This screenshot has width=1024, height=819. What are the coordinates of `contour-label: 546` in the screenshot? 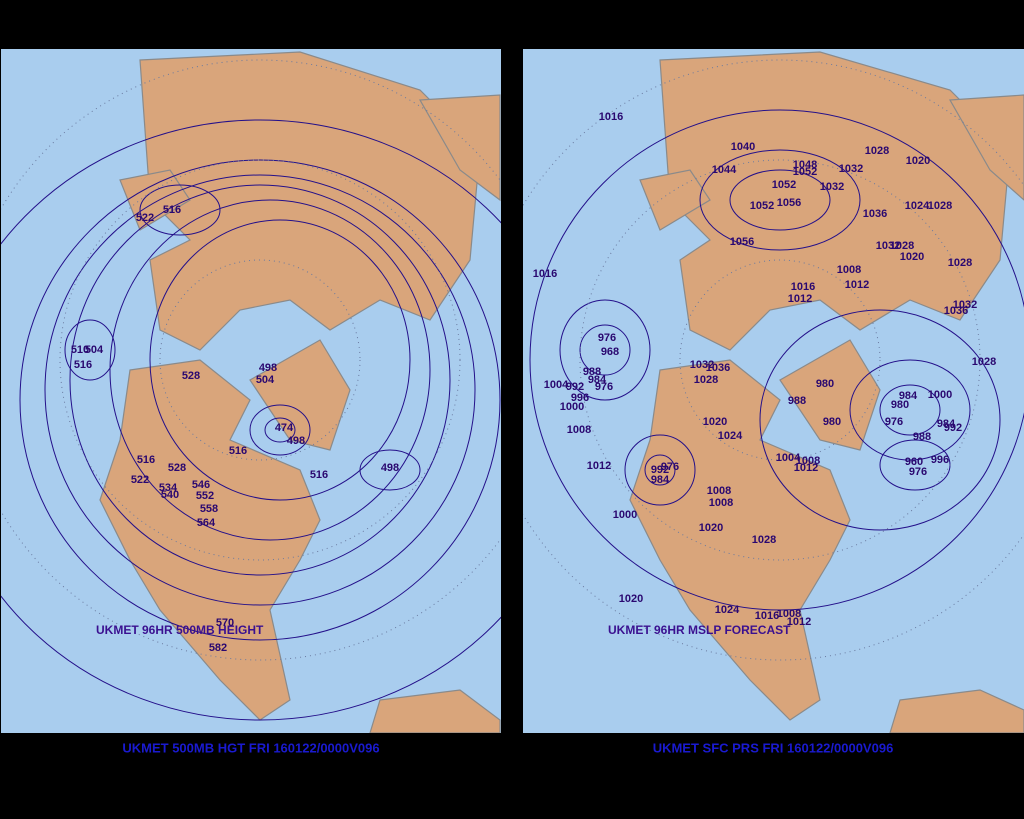 It's located at (201, 485).